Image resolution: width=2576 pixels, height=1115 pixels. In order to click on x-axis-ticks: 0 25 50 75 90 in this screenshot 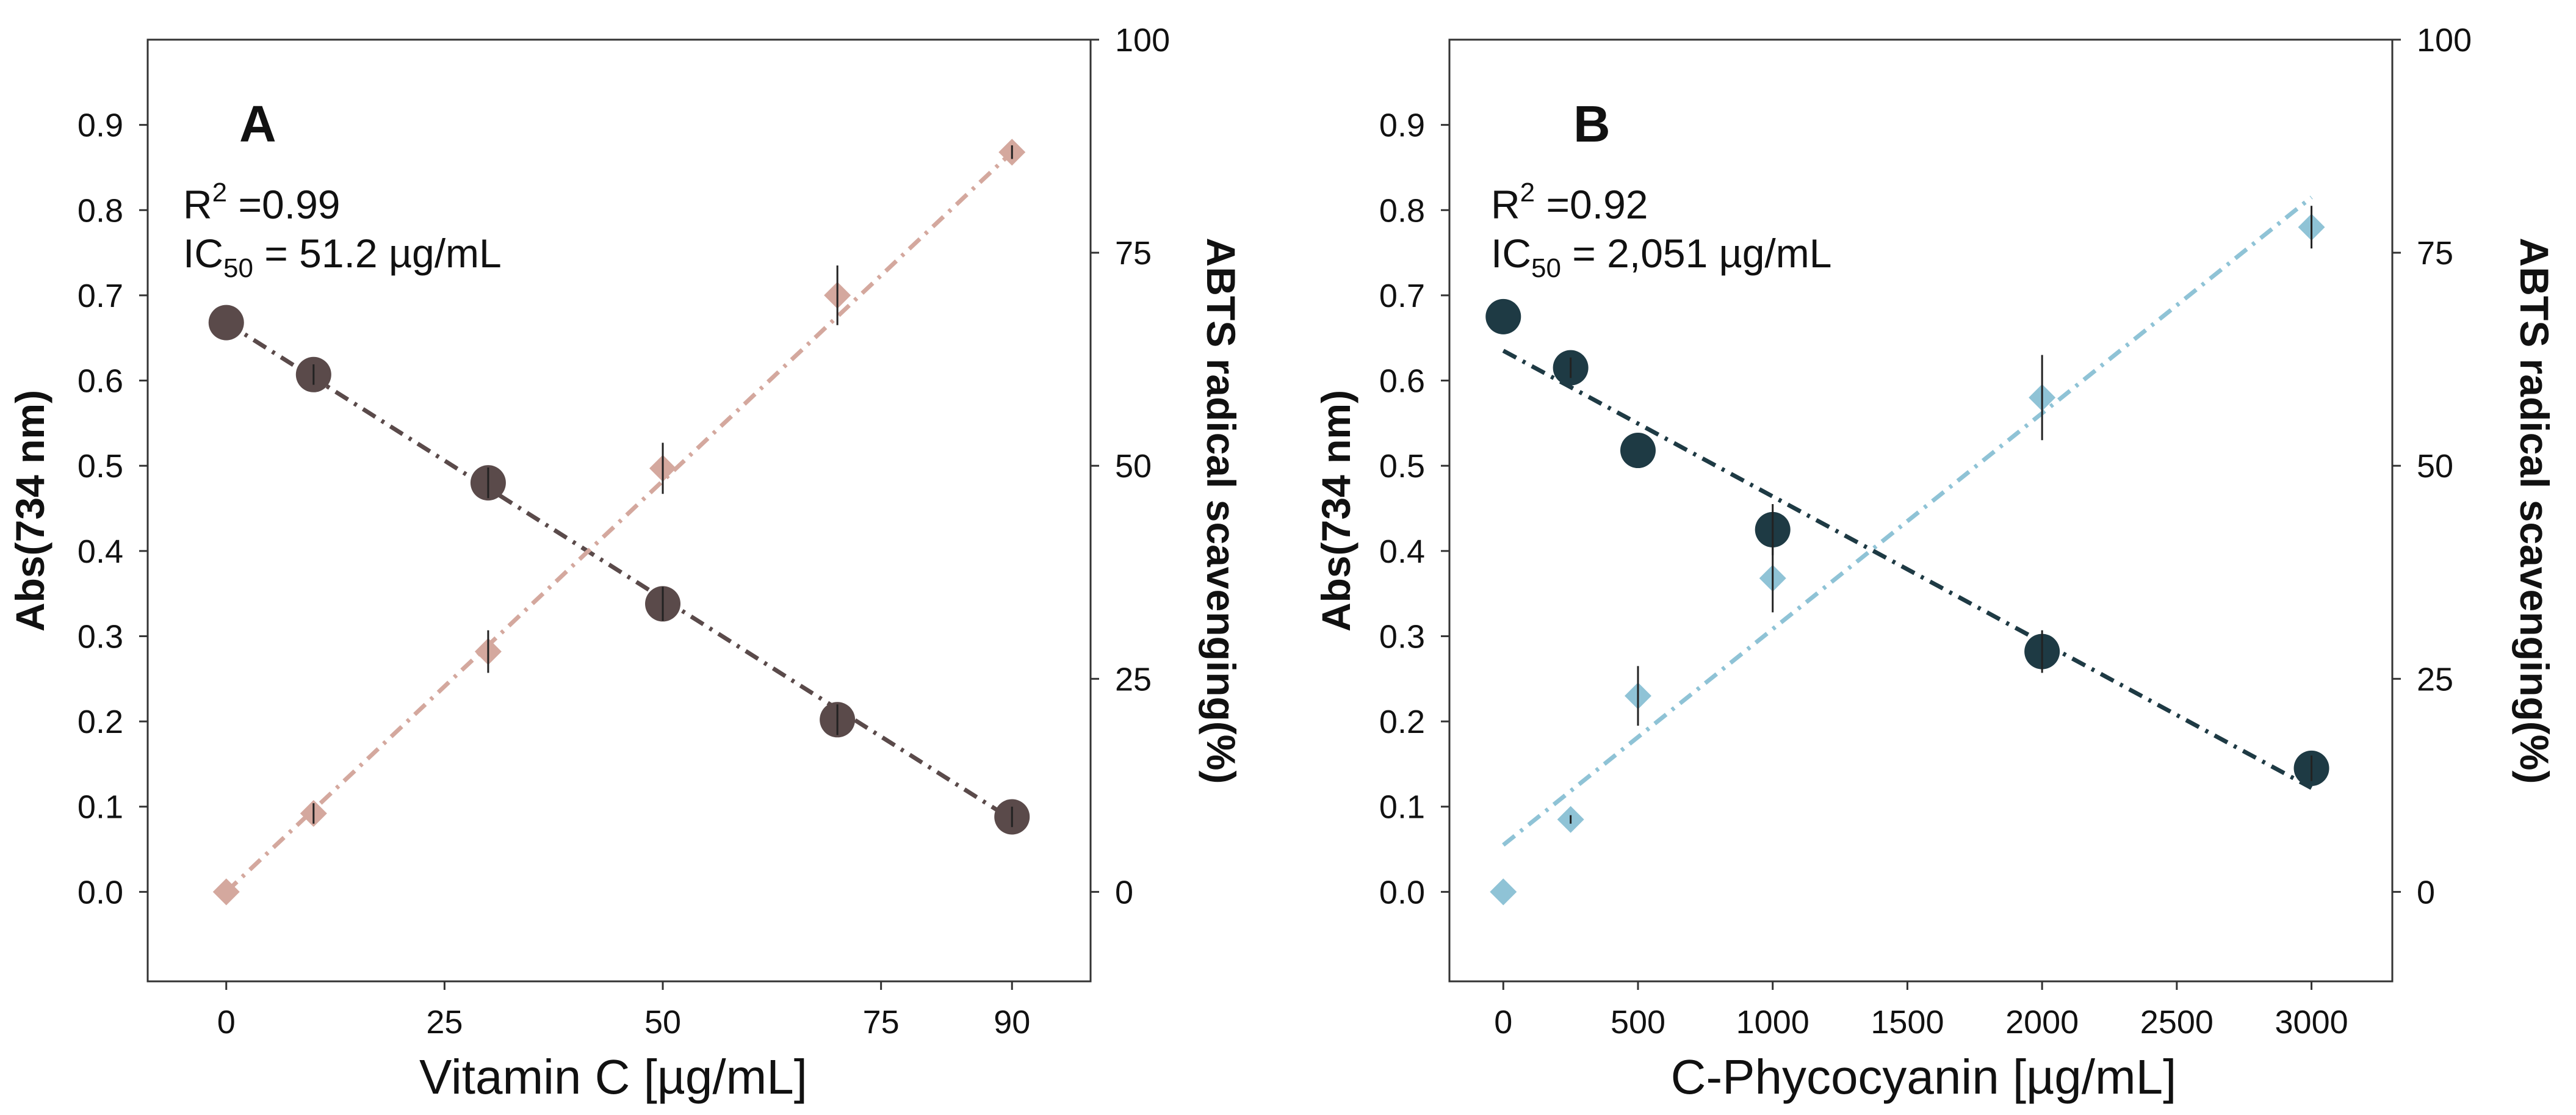, I will do `click(623, 1011)`.